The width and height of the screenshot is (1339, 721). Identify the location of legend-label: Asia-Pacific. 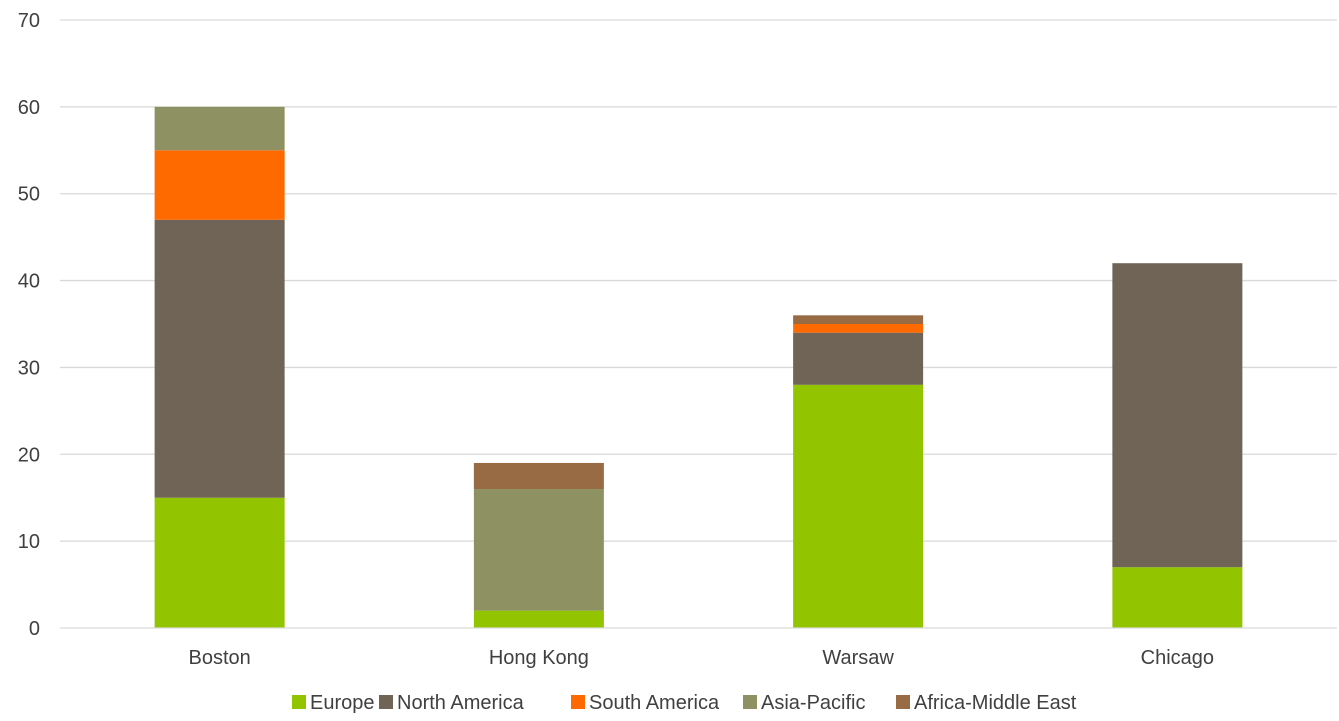
(813, 703).